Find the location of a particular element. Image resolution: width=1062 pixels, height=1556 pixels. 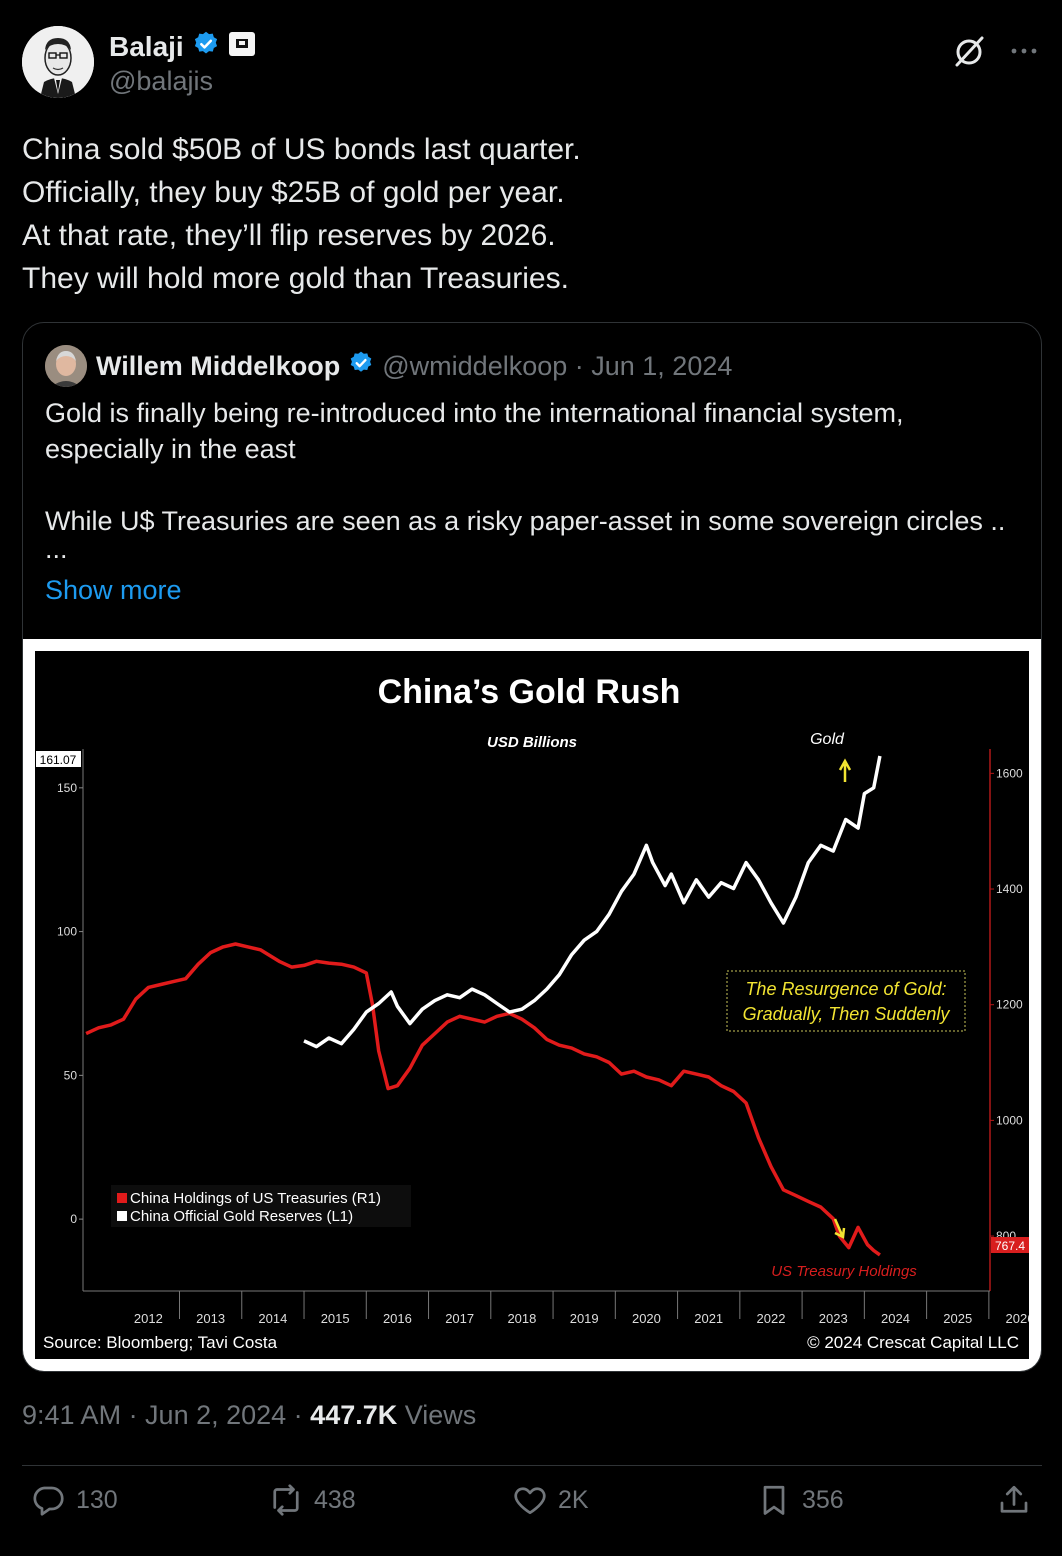

reply-icon is located at coordinates (48, 1501).